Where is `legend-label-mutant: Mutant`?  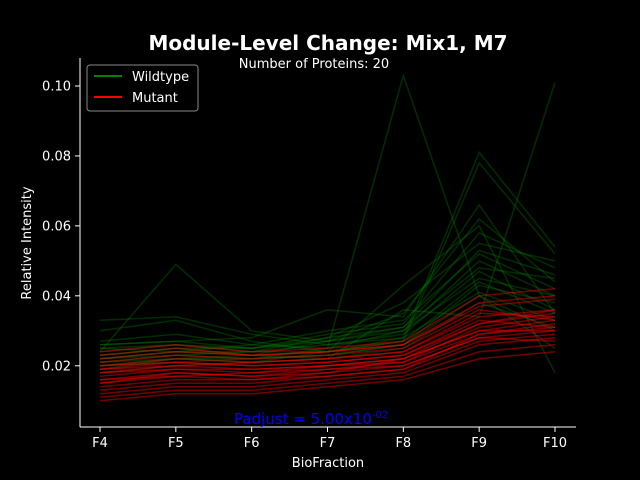 legend-label-mutant: Mutant is located at coordinates (155, 98).